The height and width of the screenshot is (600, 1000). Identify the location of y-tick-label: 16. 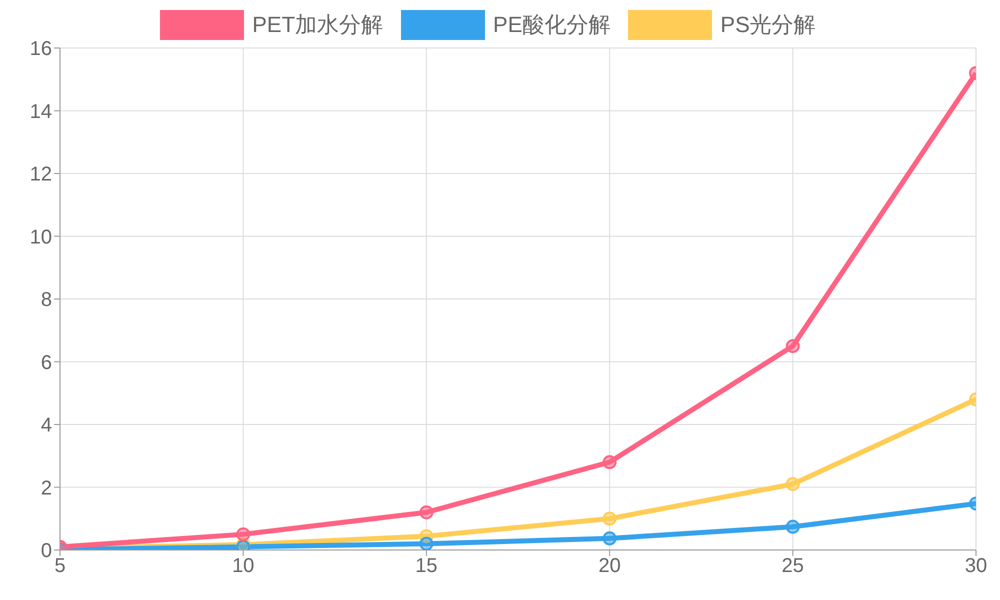
(41, 49).